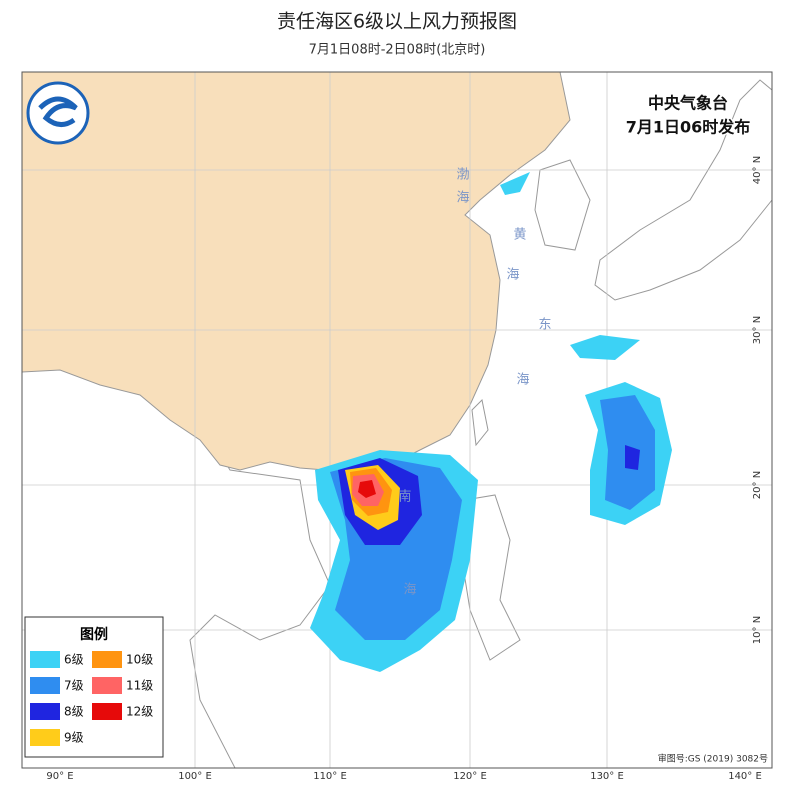 This screenshot has height=793, width=795. I want to click on map-title: 责任海区6级以上风力预报图, so click(397, 22).